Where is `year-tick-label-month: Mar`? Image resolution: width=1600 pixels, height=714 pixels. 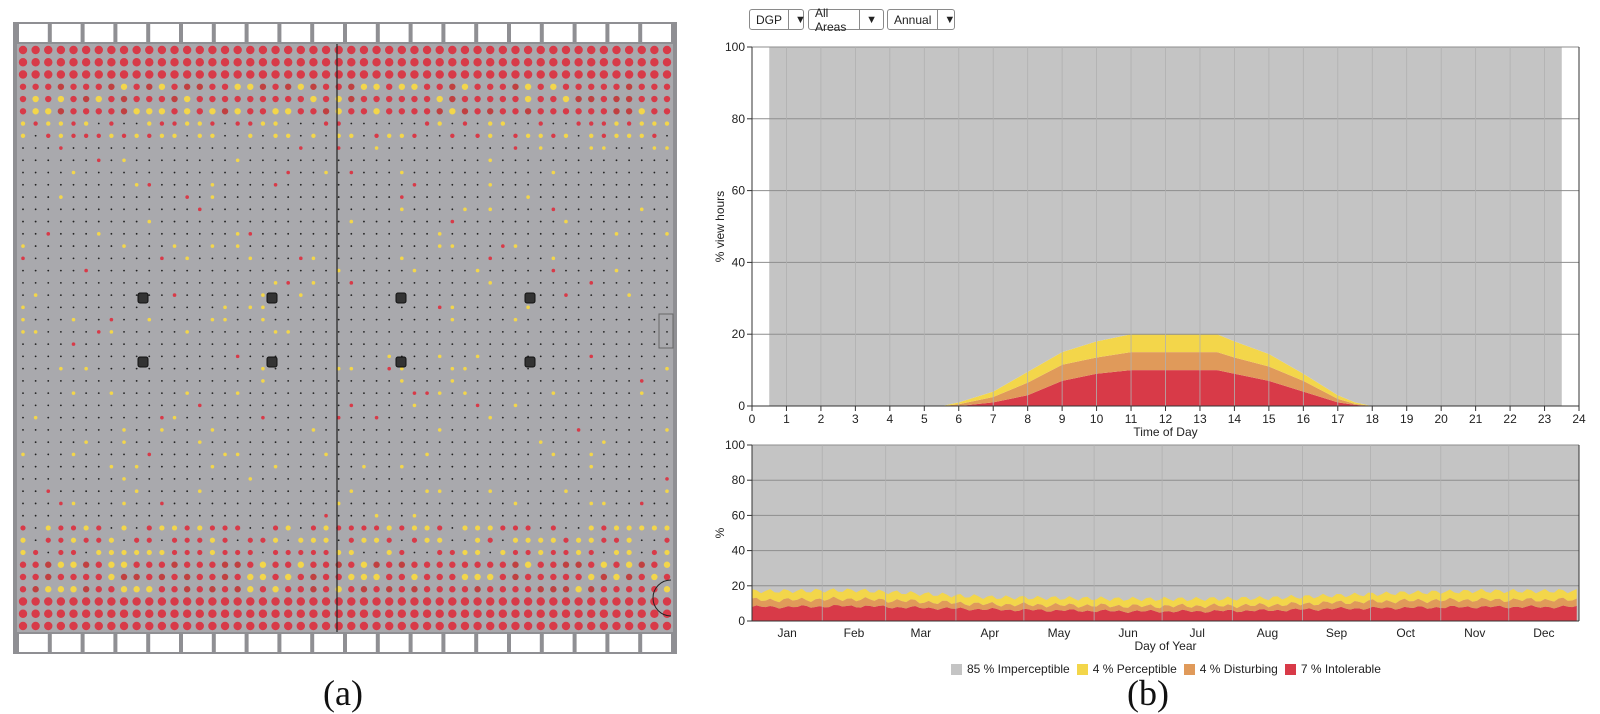
year-tick-label-month: Mar is located at coordinates (920, 633).